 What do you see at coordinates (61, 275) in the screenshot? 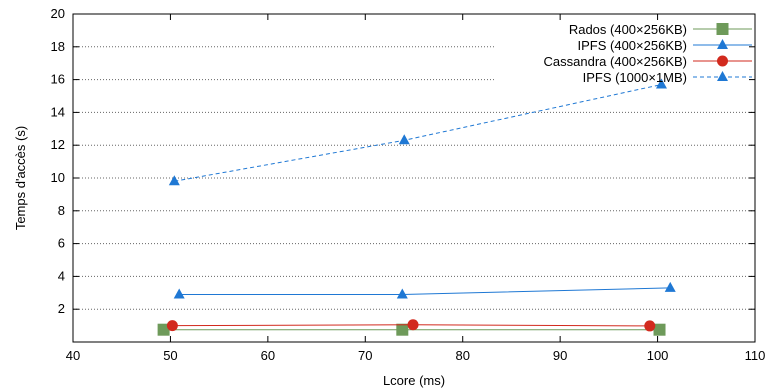
I see `y-tick-label: 4` at bounding box center [61, 275].